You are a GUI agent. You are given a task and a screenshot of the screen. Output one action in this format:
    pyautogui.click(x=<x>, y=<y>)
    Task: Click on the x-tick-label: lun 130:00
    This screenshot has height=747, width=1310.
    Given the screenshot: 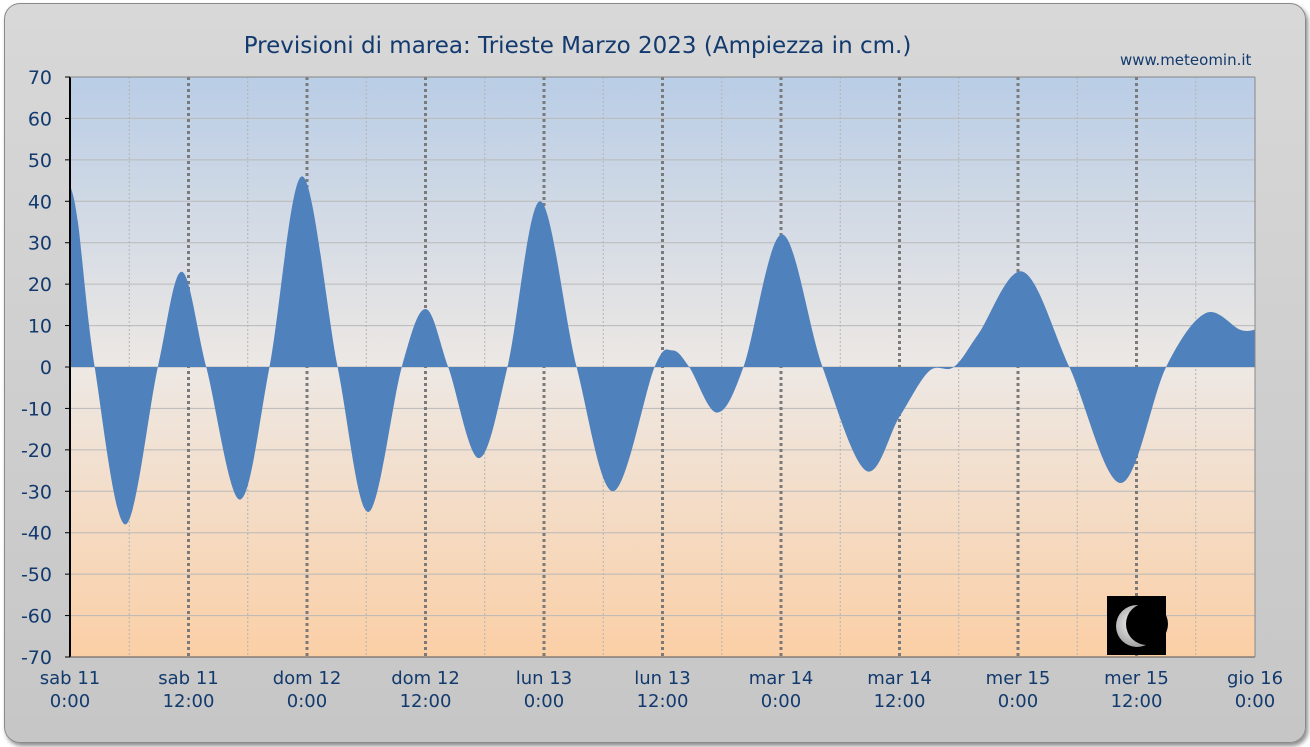 What is the action you would take?
    pyautogui.click(x=544, y=690)
    